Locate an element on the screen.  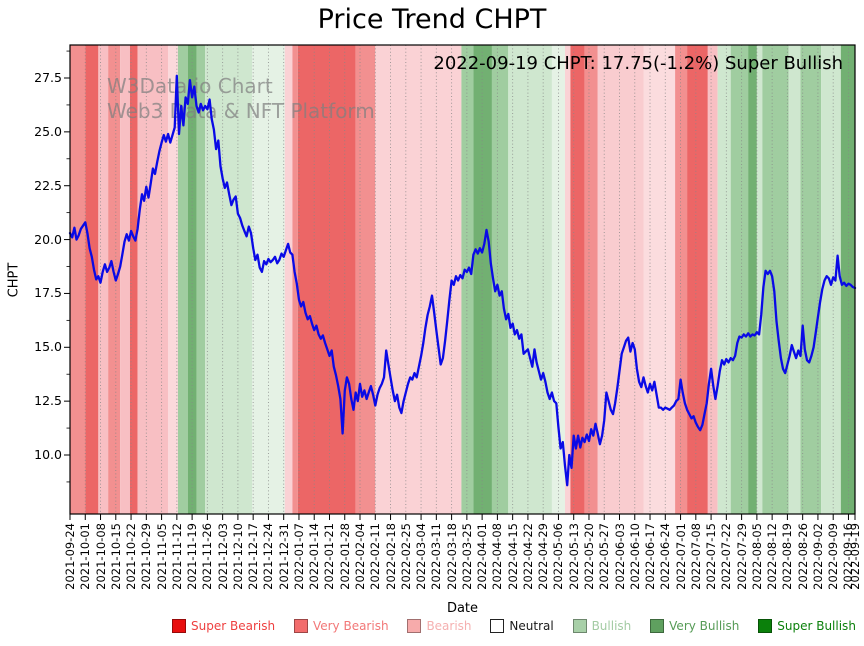
watermark: W3Data.io Chart Web3 Data & NFT Platform is located at coordinates (241, 99).